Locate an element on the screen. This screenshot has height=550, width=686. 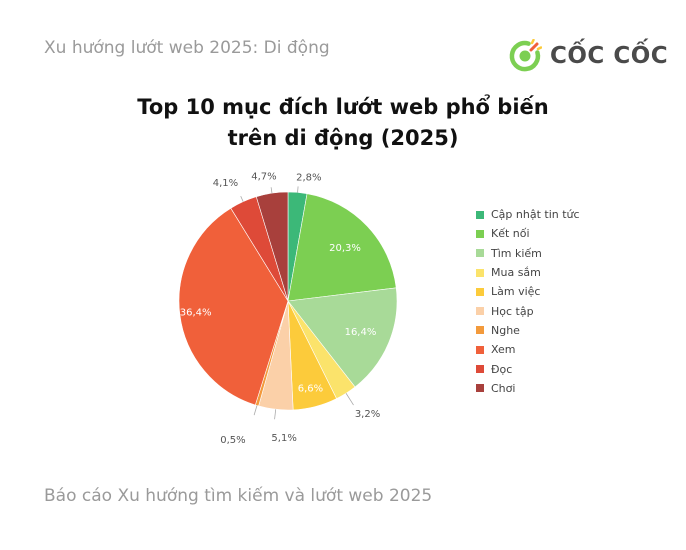
legend-item-5: Học tập is located at coordinates (528, 310).